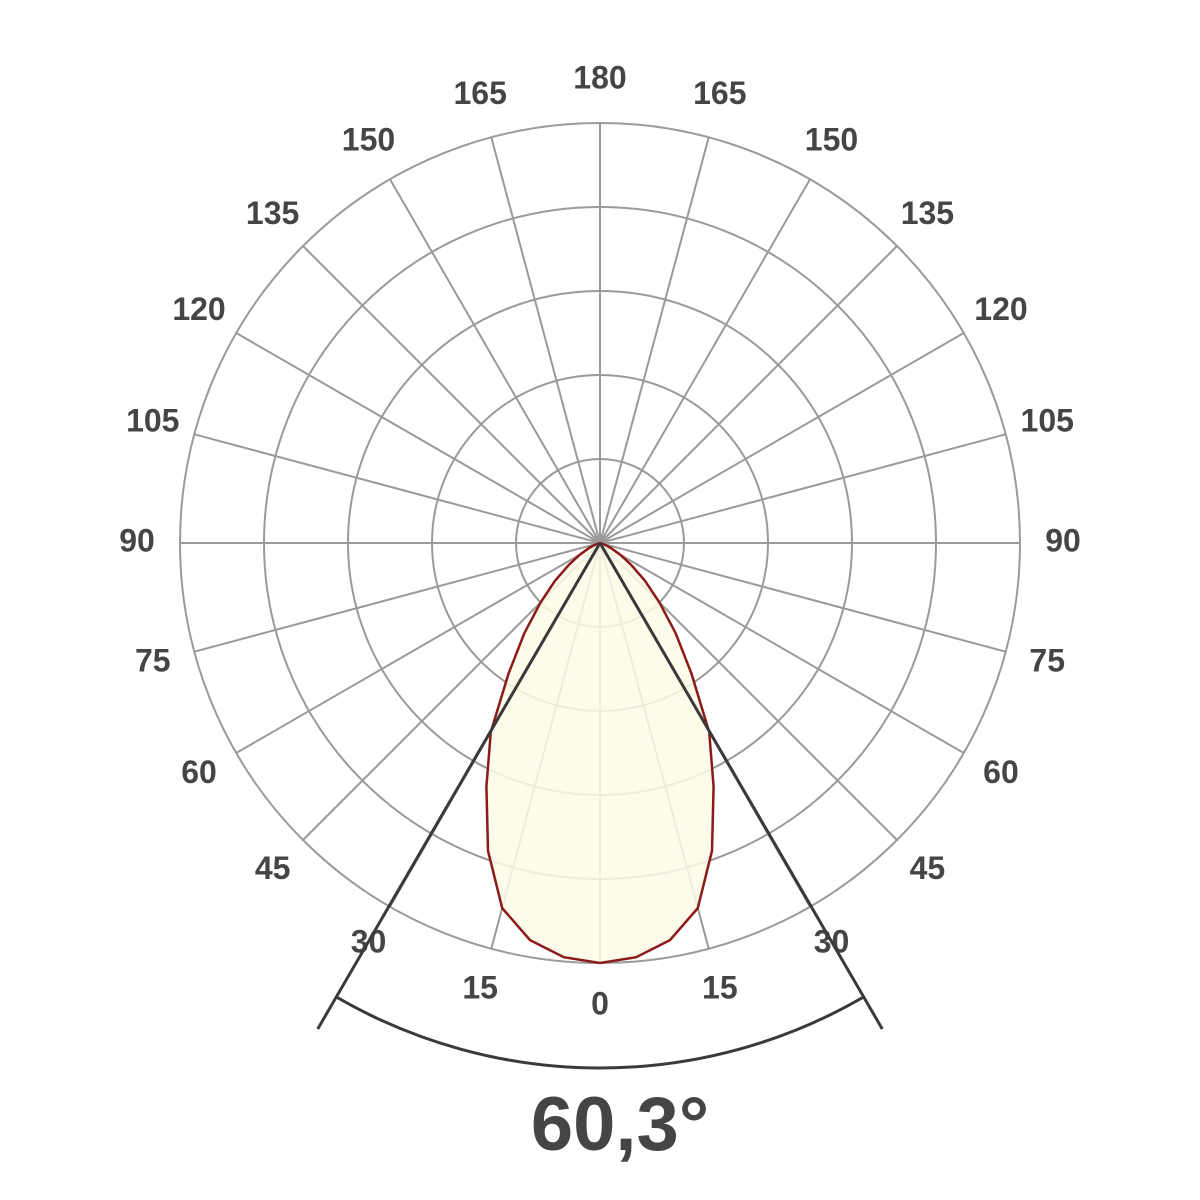 The height and width of the screenshot is (1200, 1200). Describe the element at coordinates (620, 1124) in the screenshot. I see `beam-label: 60,3°` at that location.